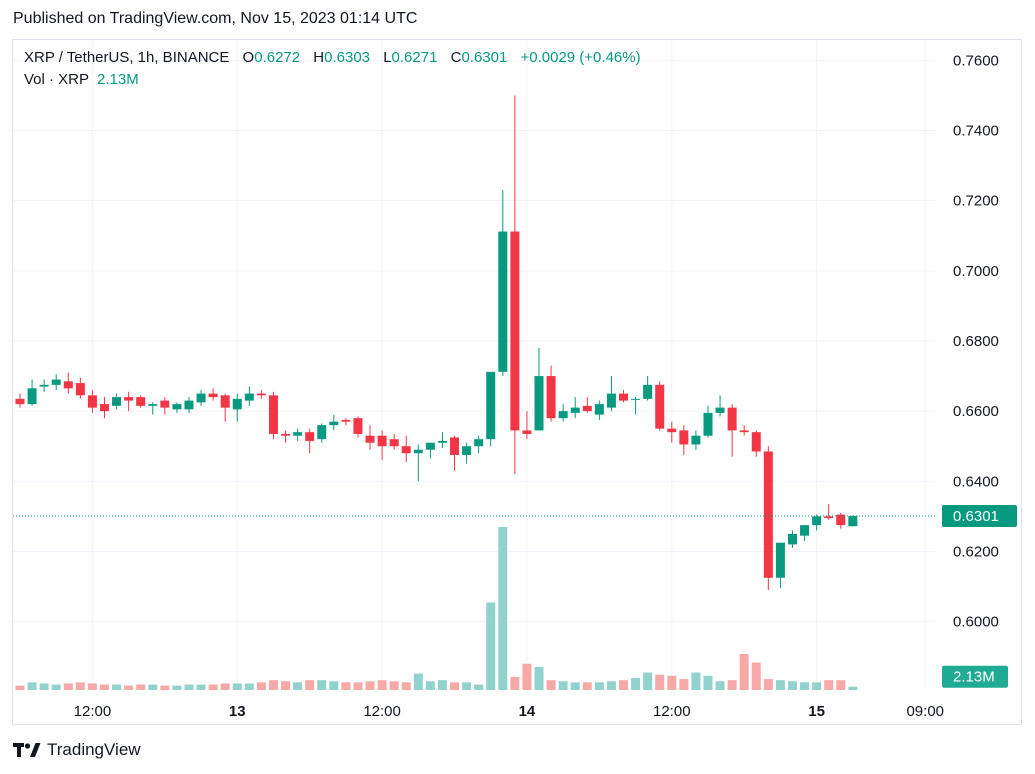  What do you see at coordinates (509, 711) in the screenshot?
I see `time-axis: 12:00 13 12:00 14 12:00 15 09:00` at bounding box center [509, 711].